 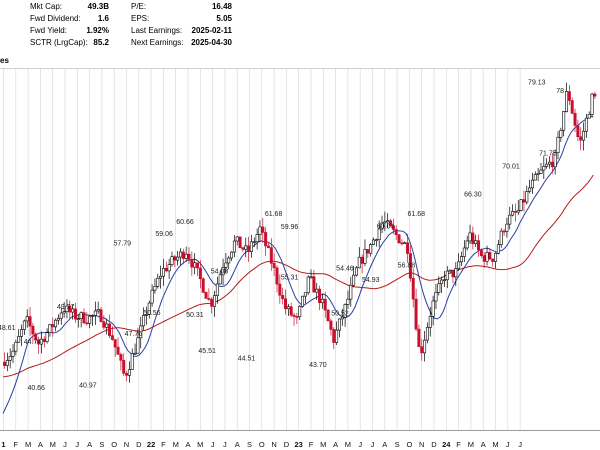 I want to click on x-tick-label: S, so click(x=101, y=444).